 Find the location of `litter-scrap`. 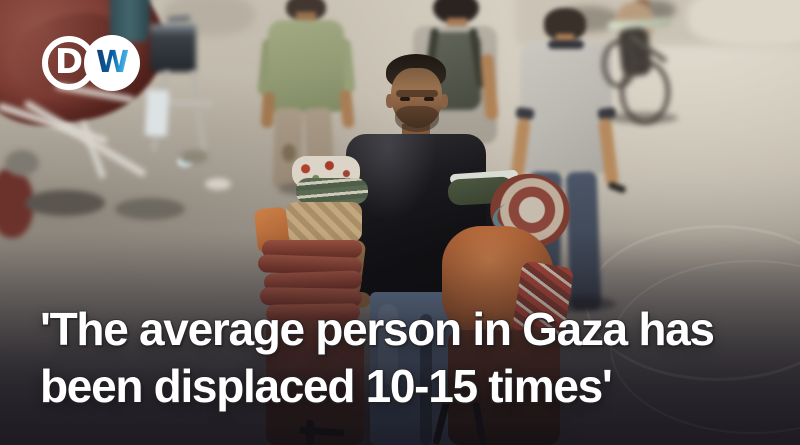

litter-scrap is located at coordinates (218, 184).